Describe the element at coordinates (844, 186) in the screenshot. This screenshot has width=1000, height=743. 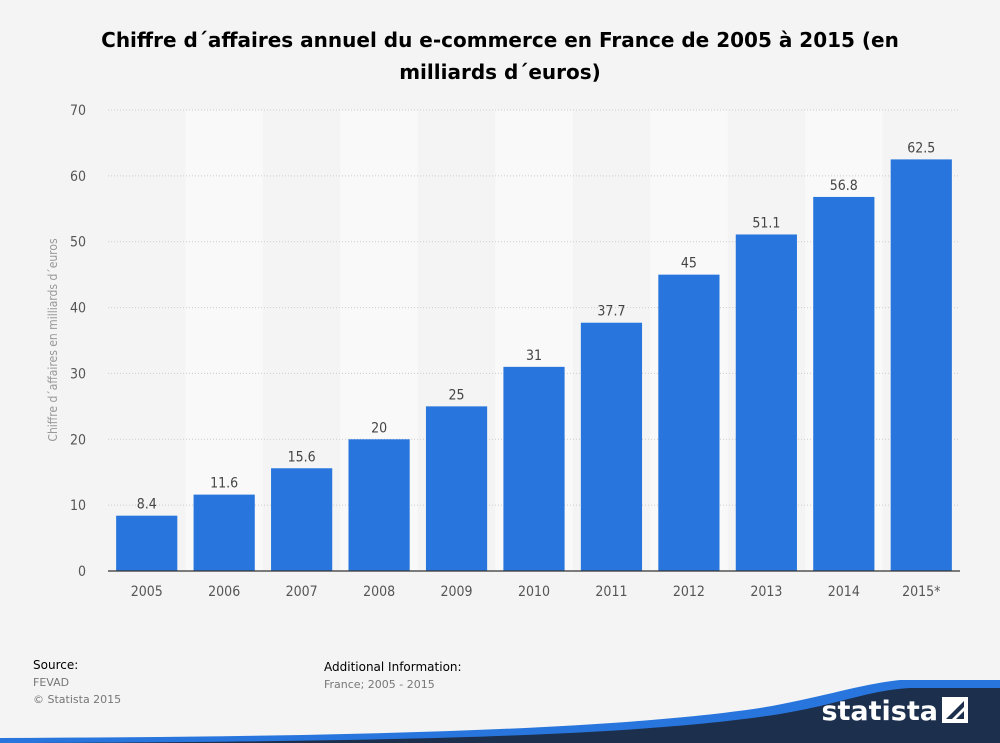
I see `data-label: 56.8` at that location.